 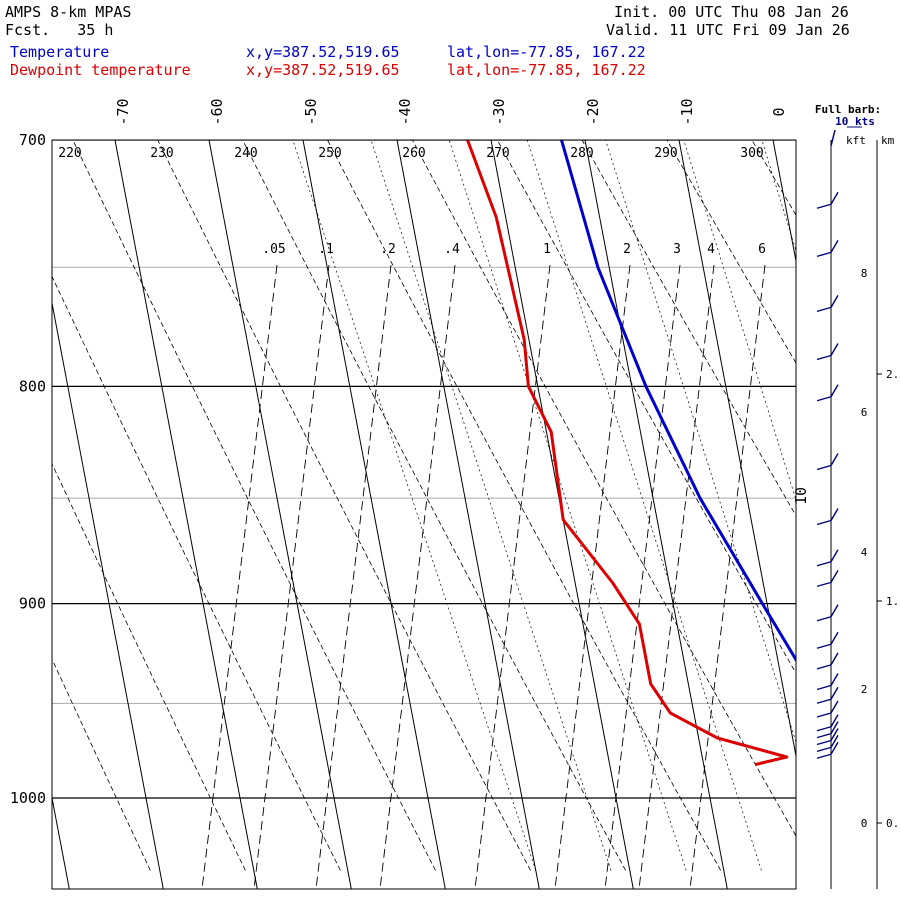 I want to click on dry-adiabat-label: 230, so click(x=161, y=153).